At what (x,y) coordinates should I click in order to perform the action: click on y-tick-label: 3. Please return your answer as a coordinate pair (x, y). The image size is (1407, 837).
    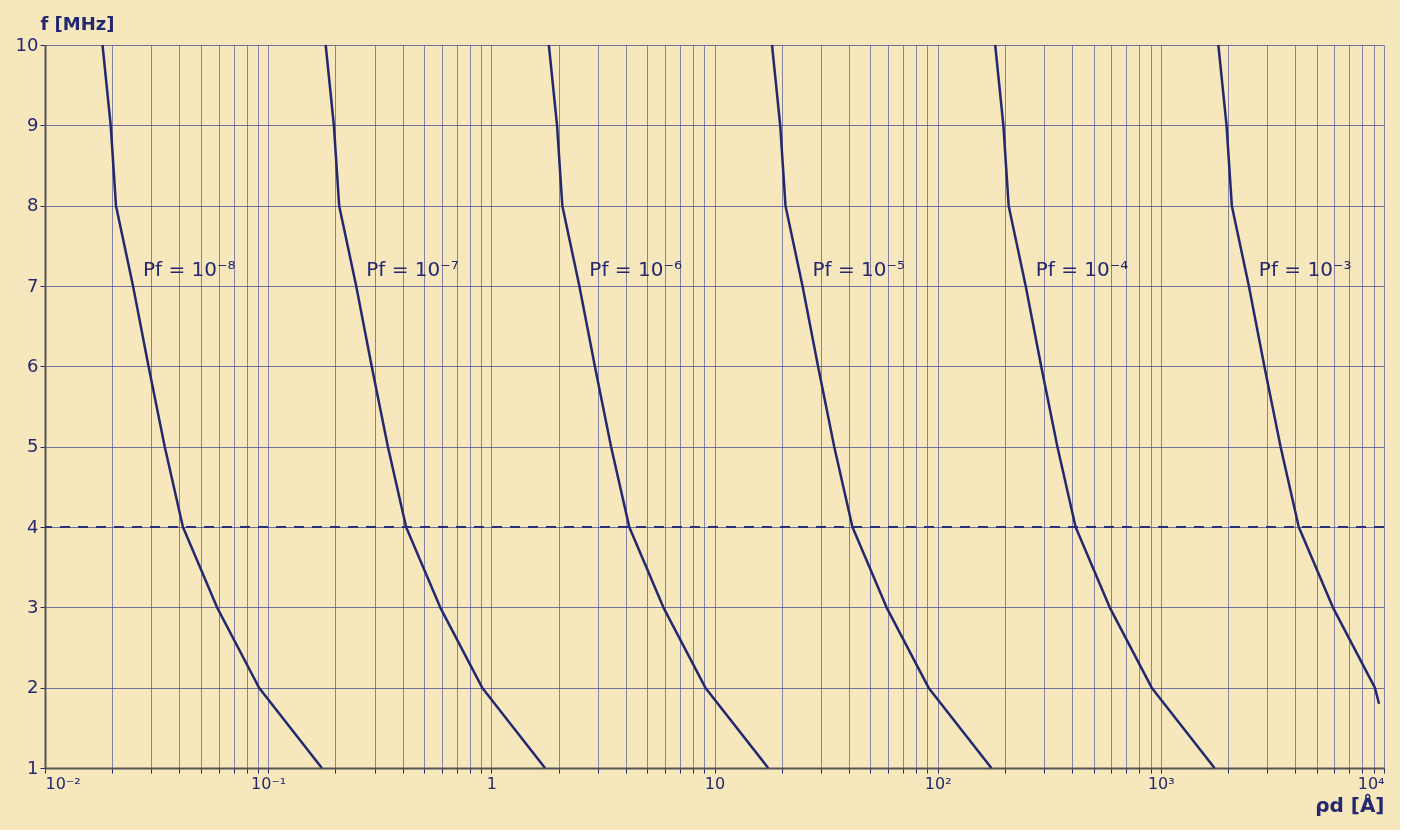
    Looking at the image, I should click on (33, 606).